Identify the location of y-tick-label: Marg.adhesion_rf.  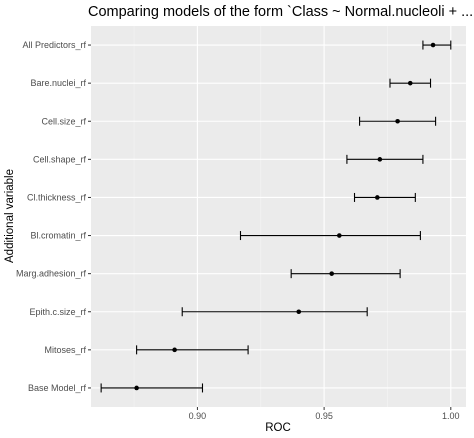
(51, 274).